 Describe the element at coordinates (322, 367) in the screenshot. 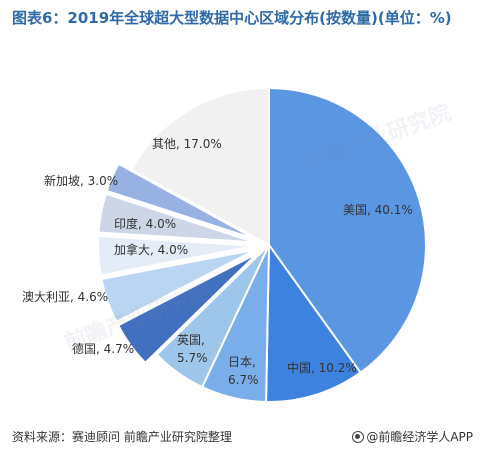

I see `slice-label-2: 中国, 10.2%` at that location.